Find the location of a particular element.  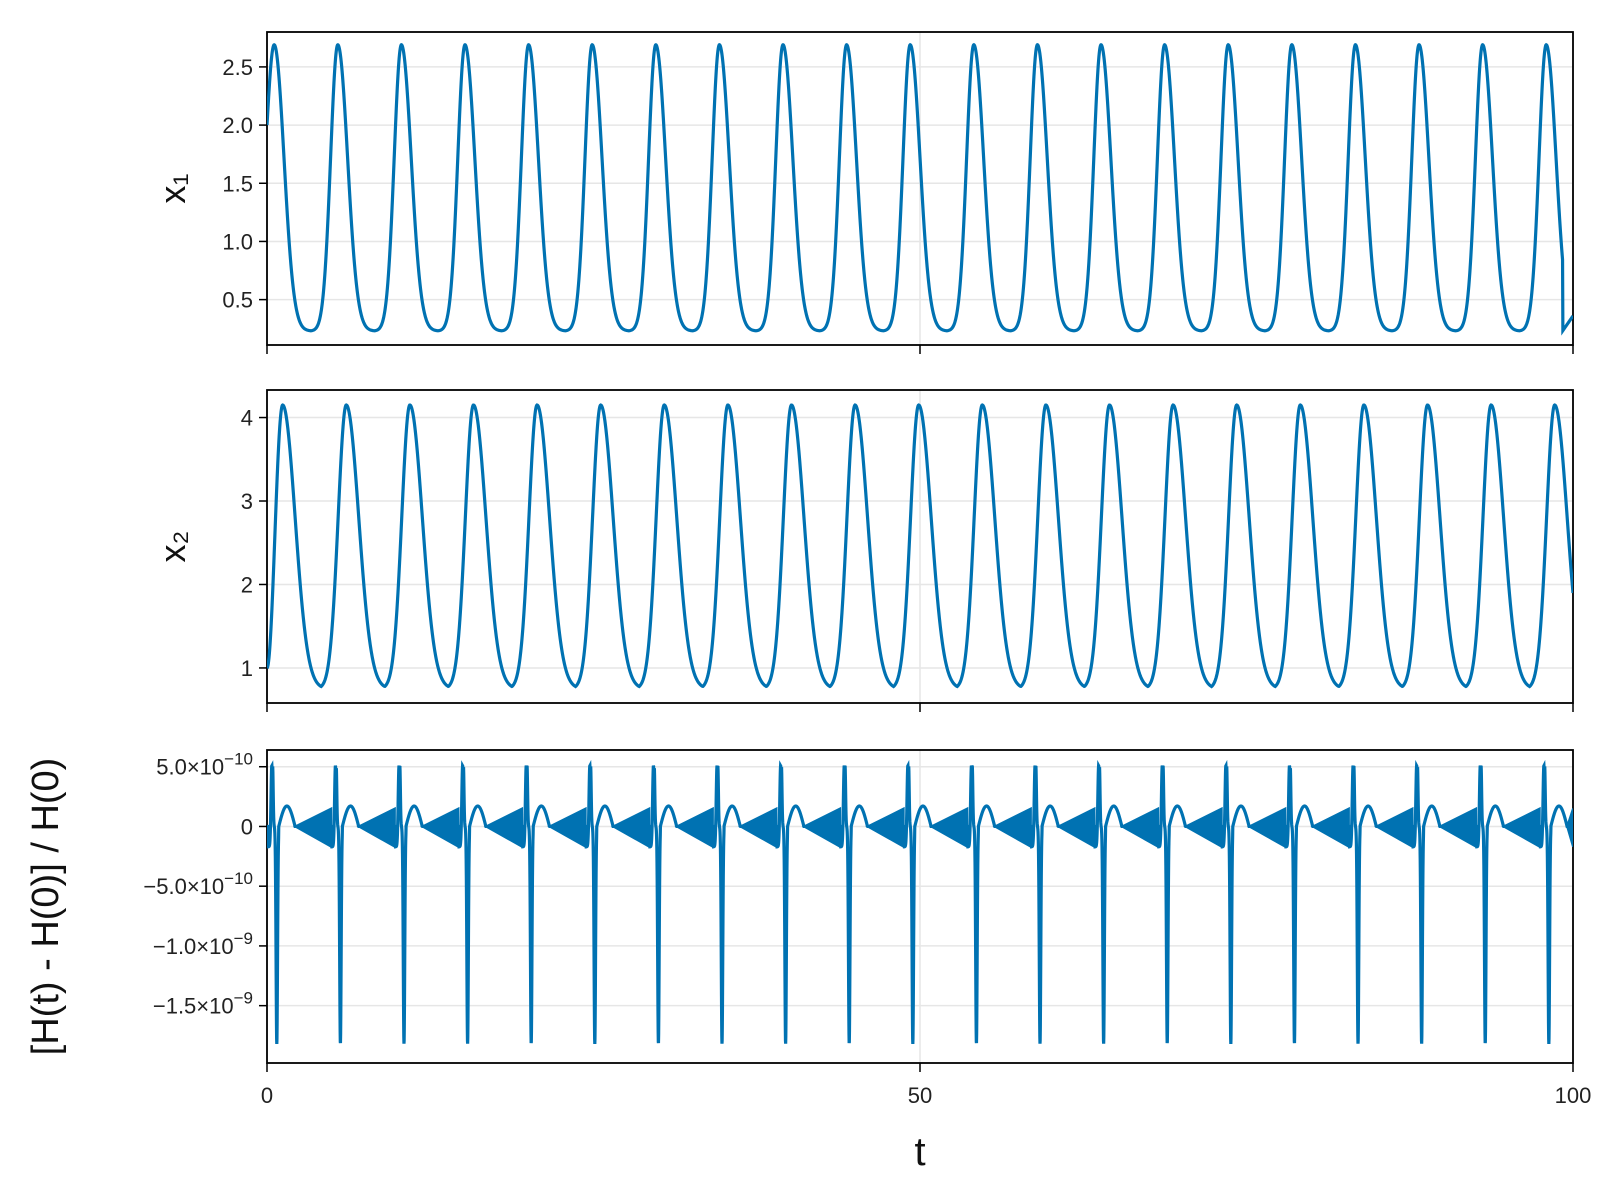

y-tick-label: 1 is located at coordinates (247, 668).